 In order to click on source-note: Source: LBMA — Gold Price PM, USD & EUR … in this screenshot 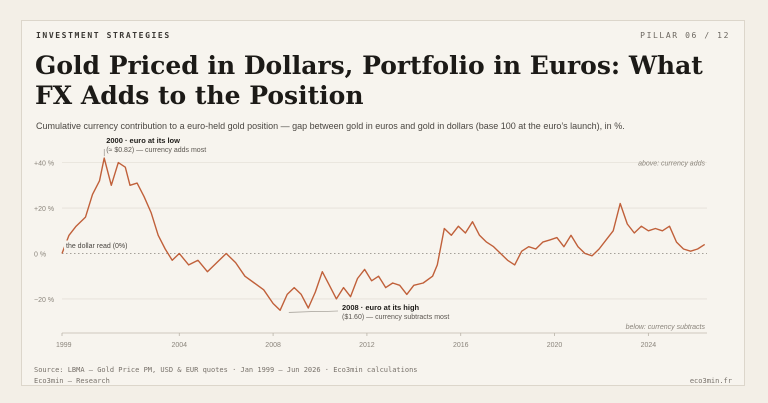, I will do `click(226, 370)`.